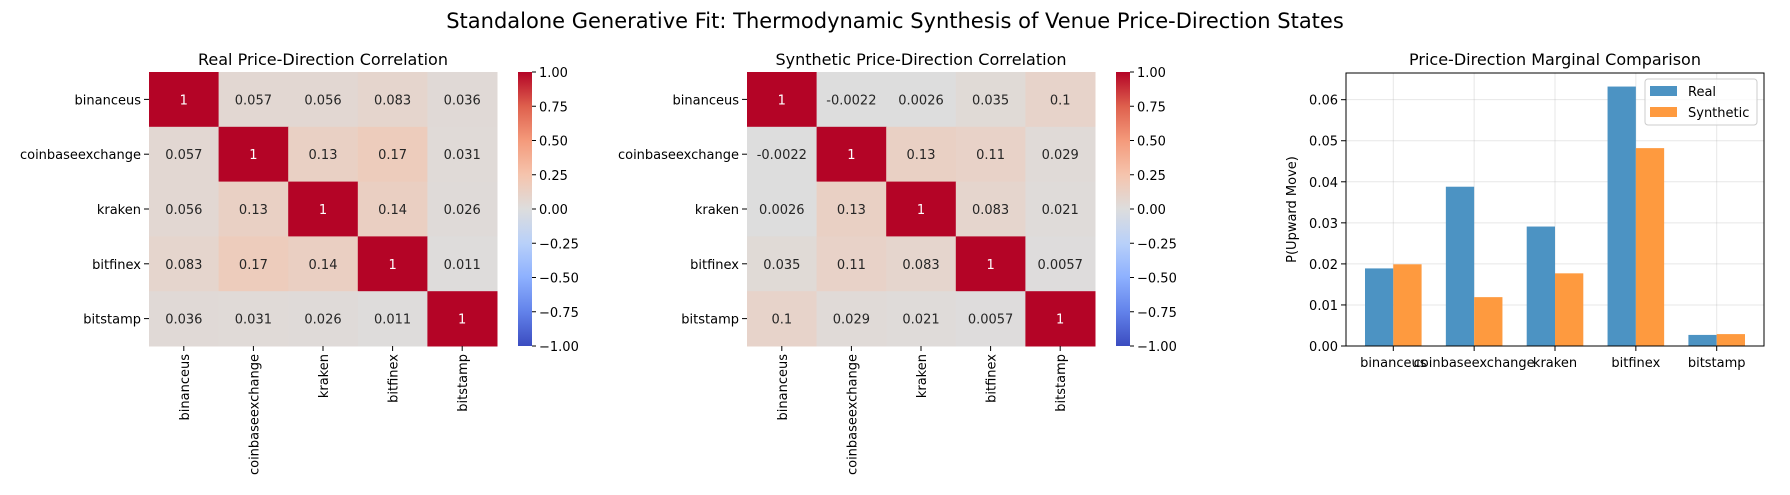  I want to click on colorbar-tick-label: −0.50, so click(1157, 279).